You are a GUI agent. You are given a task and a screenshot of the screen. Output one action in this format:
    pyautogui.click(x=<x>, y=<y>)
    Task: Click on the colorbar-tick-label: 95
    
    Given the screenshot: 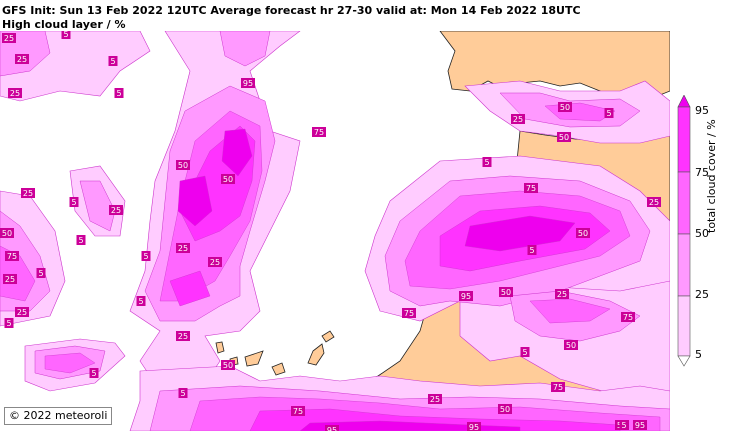 What is the action you would take?
    pyautogui.click(x=702, y=110)
    